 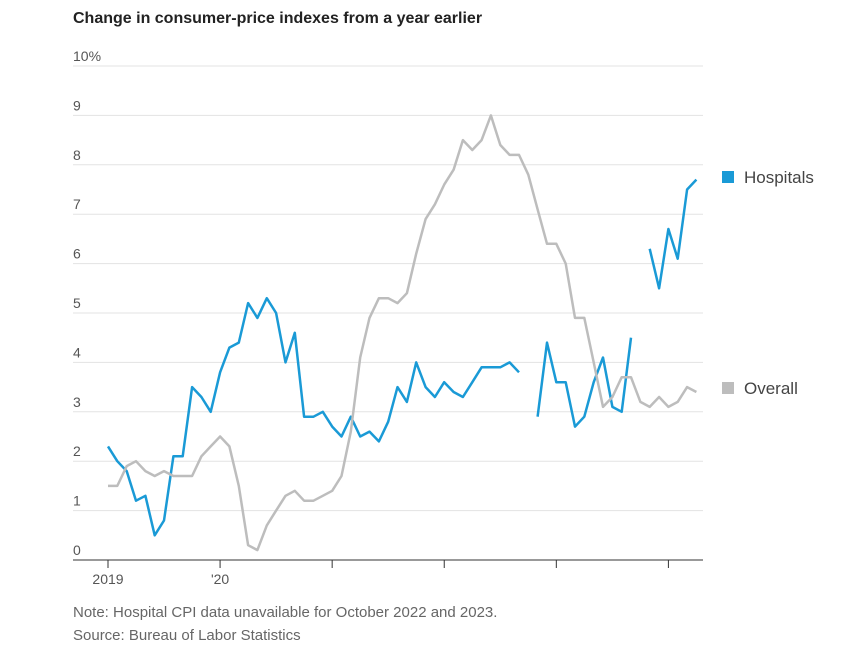 I want to click on y-tick-label: 2, so click(x=77, y=451).